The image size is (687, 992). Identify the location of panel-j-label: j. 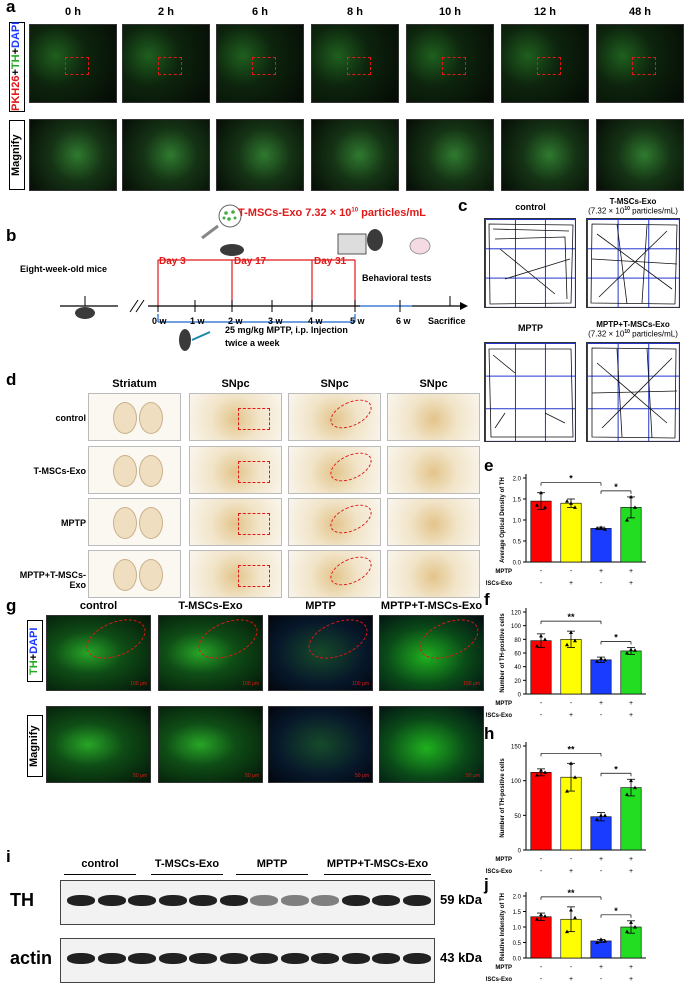
(486, 884).